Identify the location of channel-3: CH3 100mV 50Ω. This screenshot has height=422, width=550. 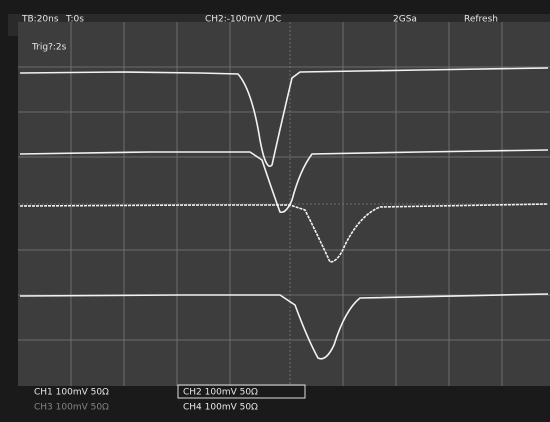
(71, 408).